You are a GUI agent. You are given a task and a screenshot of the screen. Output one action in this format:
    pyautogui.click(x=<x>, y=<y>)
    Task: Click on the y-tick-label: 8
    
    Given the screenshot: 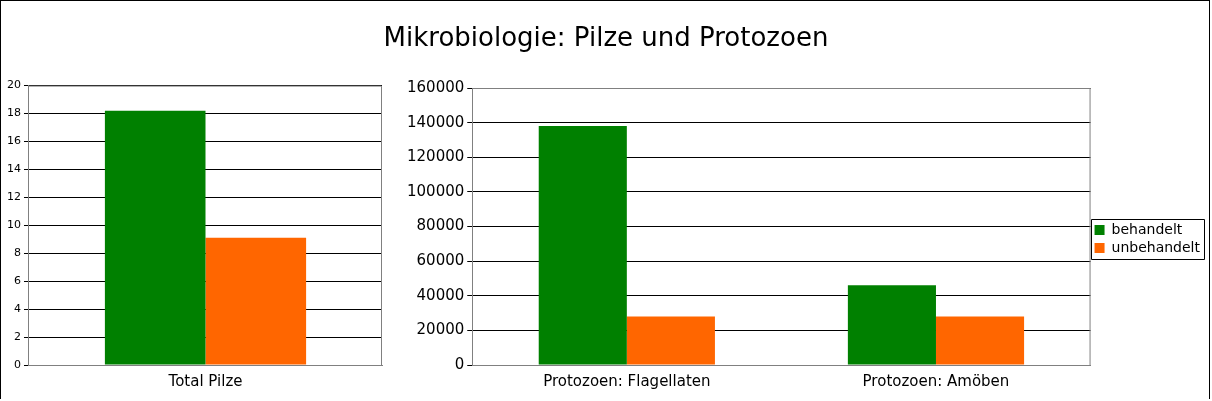 What is the action you would take?
    pyautogui.click(x=17, y=253)
    